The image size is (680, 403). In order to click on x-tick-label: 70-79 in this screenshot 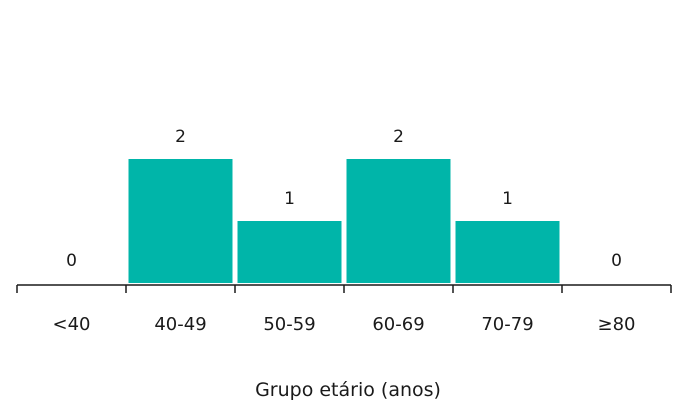, I will do `click(507, 324)`.